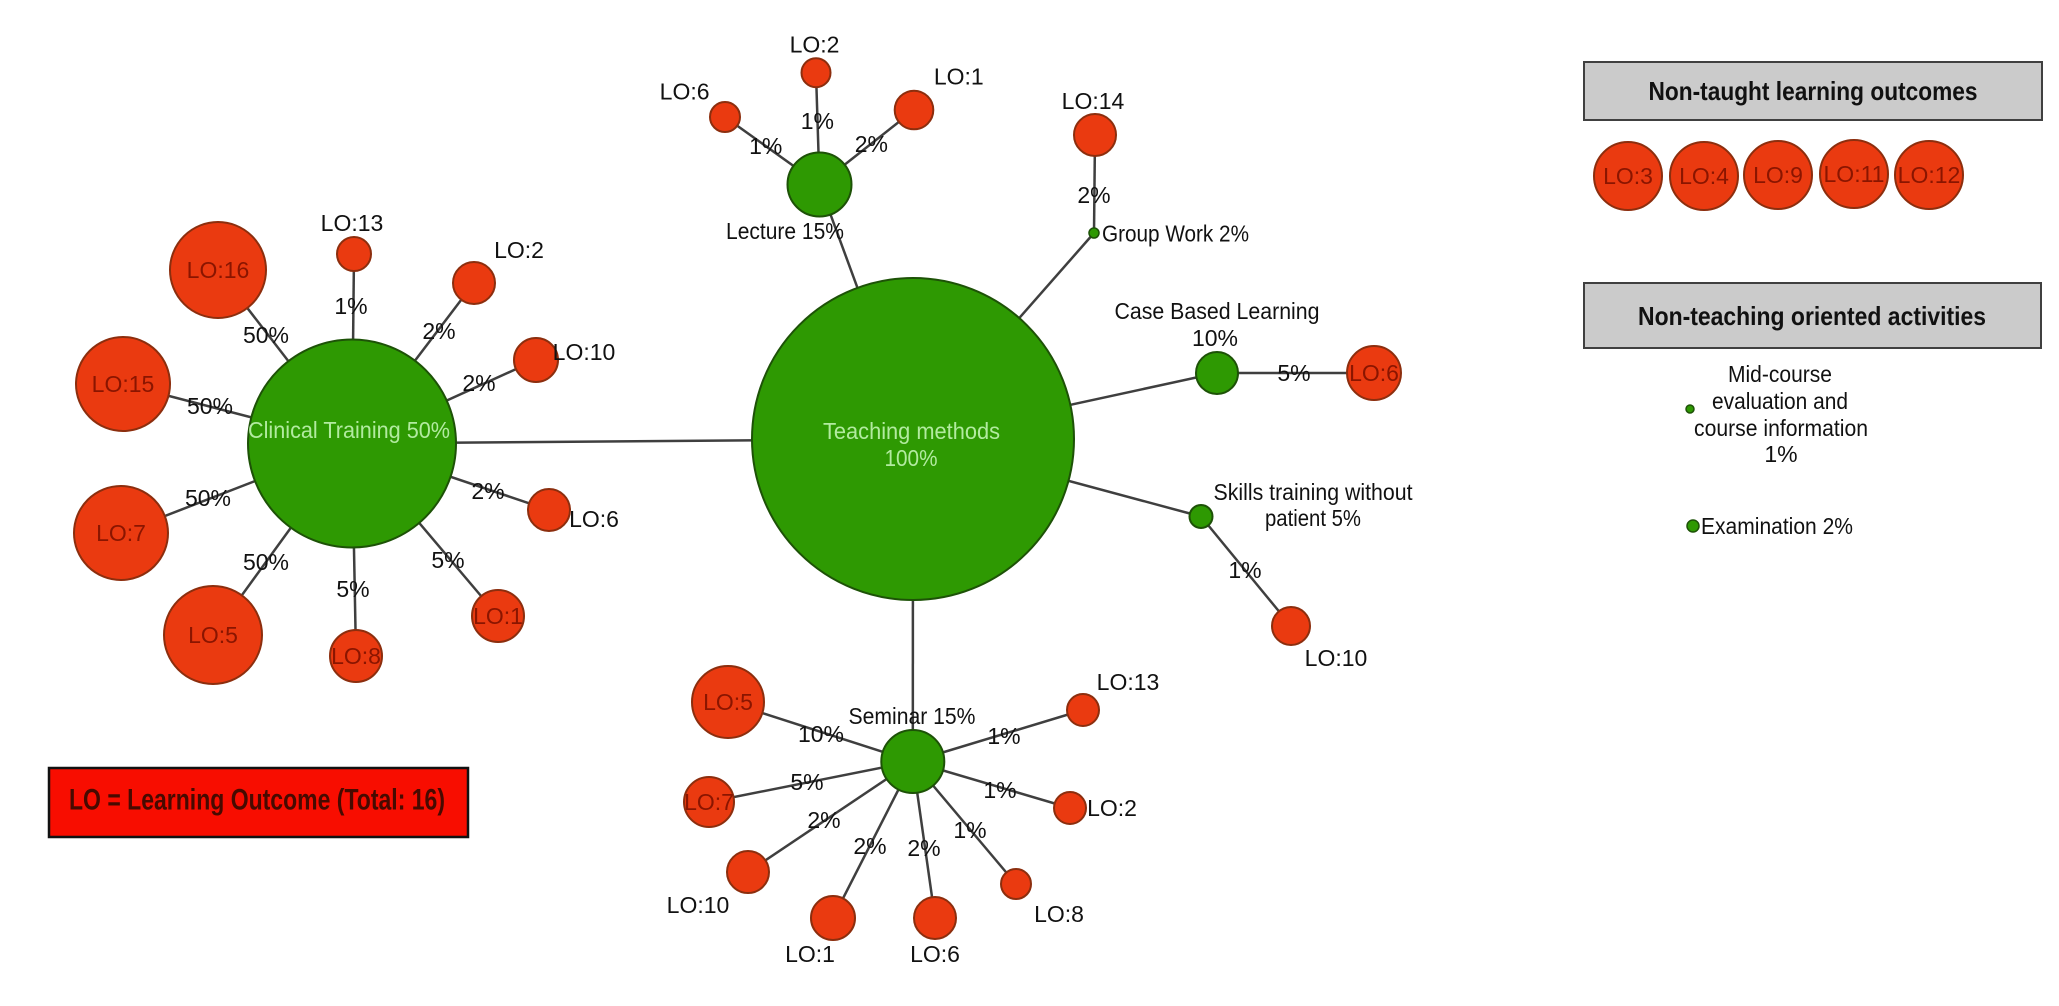  Describe the element at coordinates (1778, 175) in the screenshot. I see `svg-text: LO:9` at that location.